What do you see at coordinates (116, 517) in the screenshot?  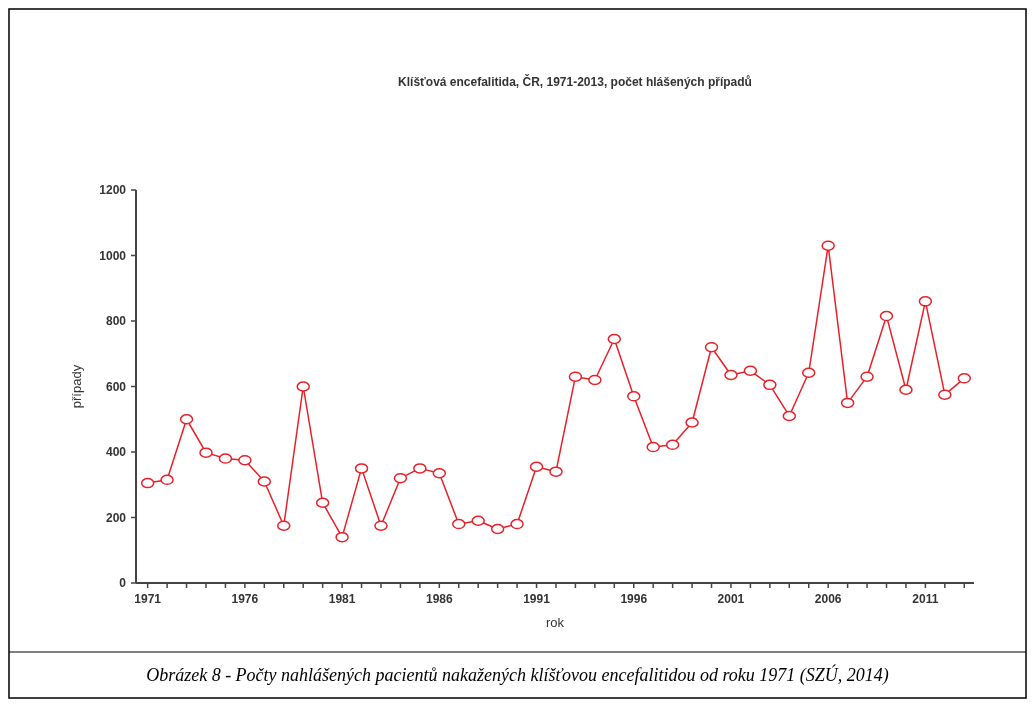 I see `y-tick-label: 200` at bounding box center [116, 517].